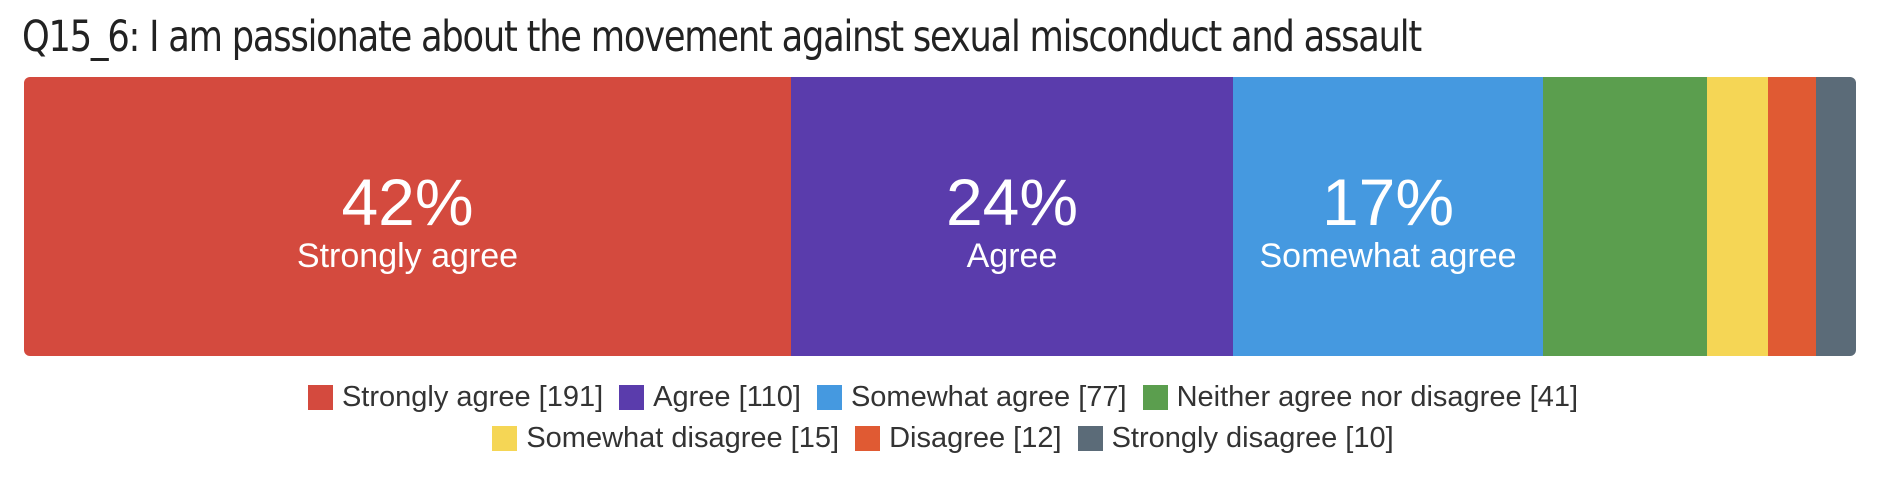  I want to click on segment-label: 17% Somewhat agree, so click(1387, 223).